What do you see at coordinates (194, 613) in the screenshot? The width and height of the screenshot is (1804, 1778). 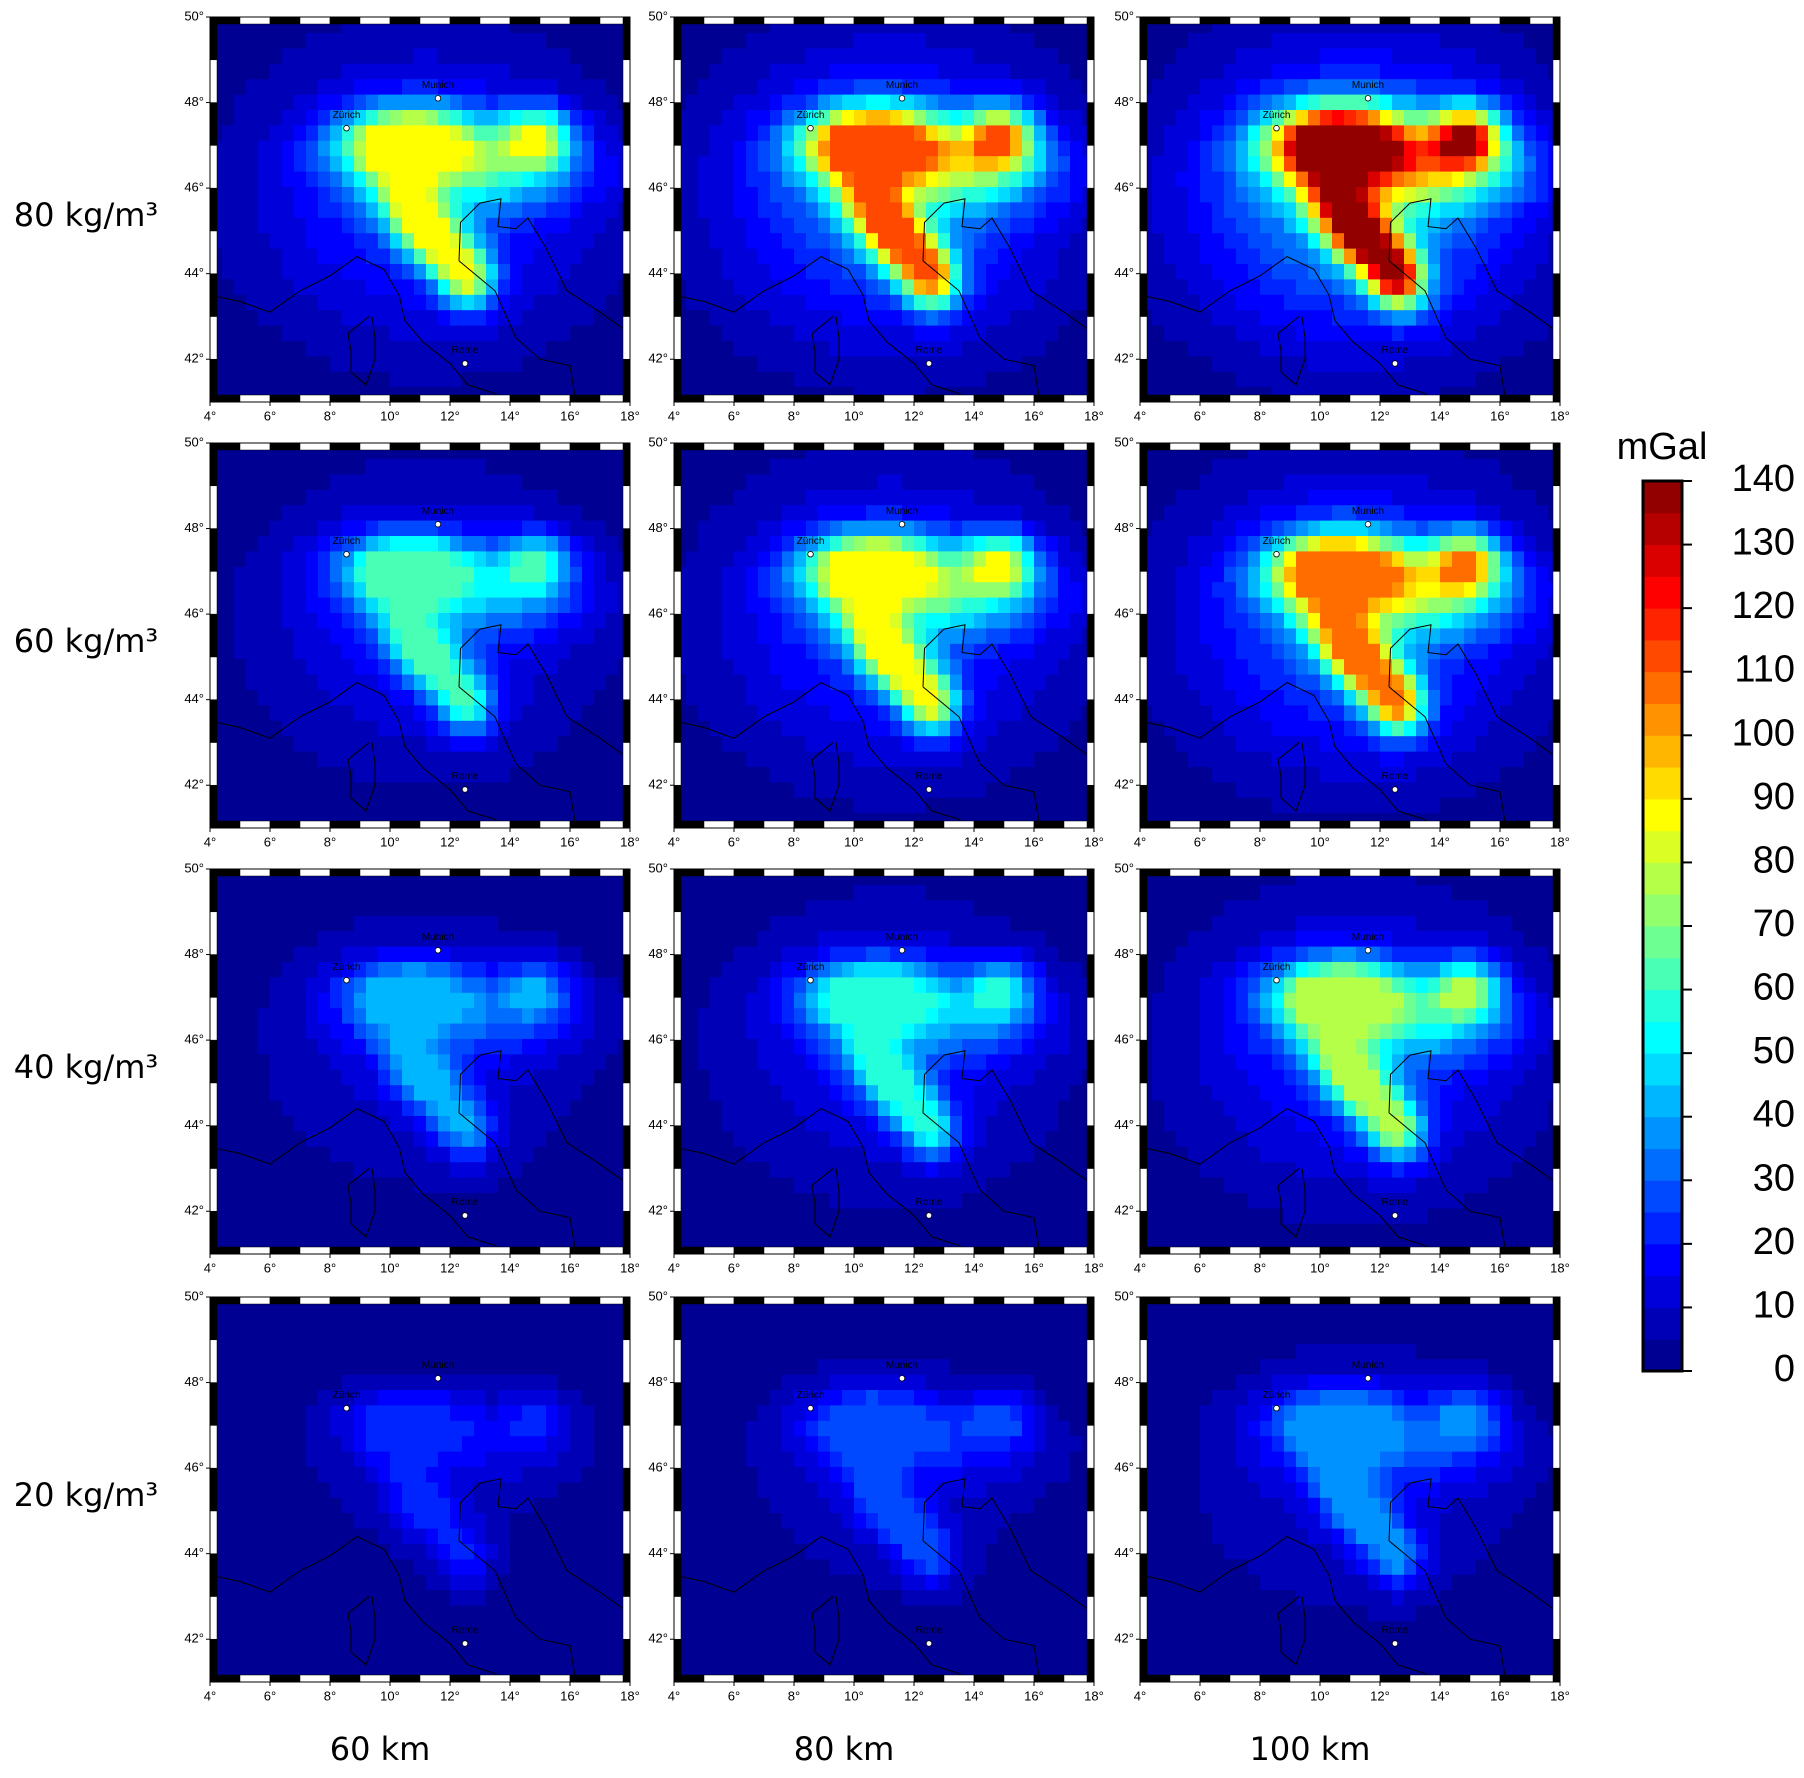 I see `y-tick-label: 46°` at bounding box center [194, 613].